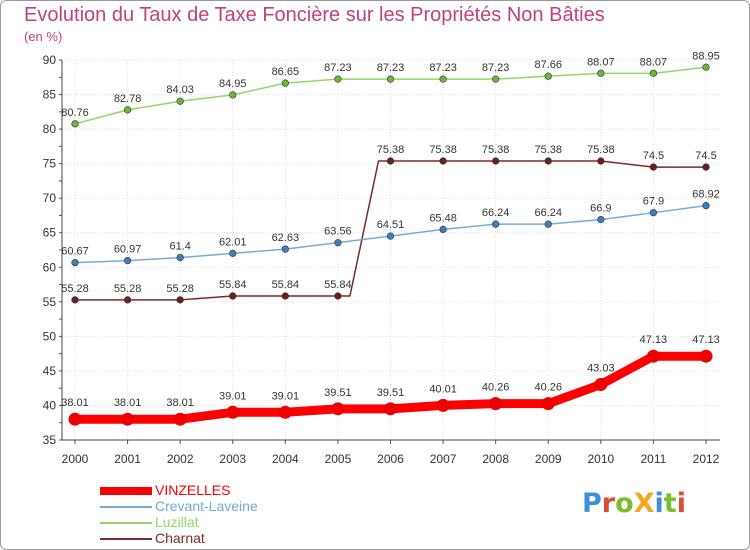  I want to click on chart-unit-label: (en %), so click(43, 36).